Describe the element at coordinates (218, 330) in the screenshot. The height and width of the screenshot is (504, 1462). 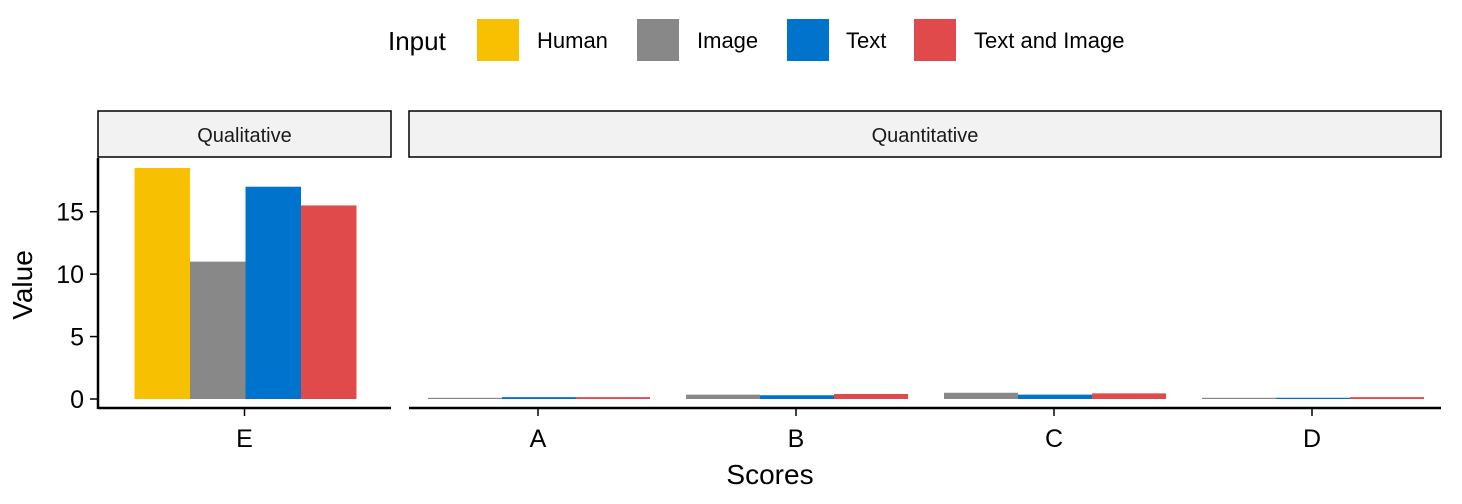
I see `bar-qualitative-e-image` at that location.